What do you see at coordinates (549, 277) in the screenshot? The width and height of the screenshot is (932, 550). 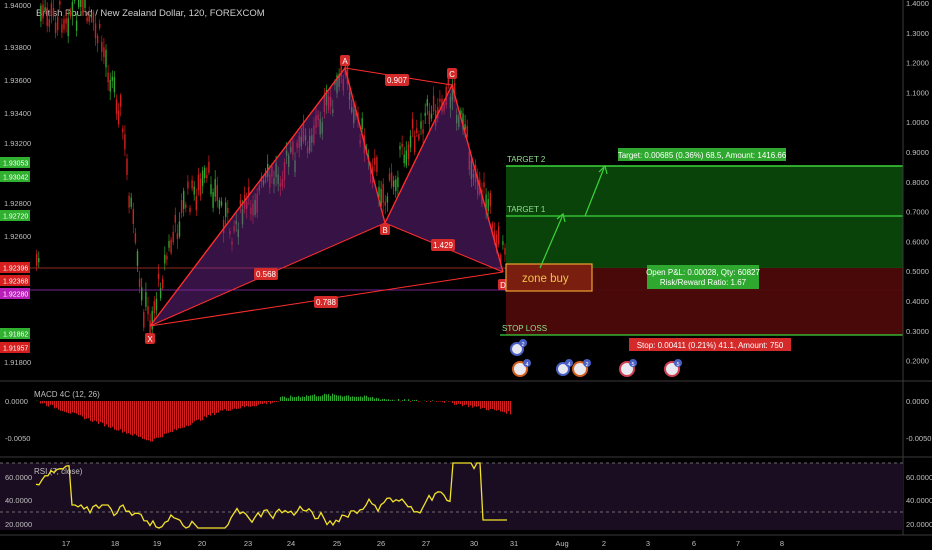 I see `zone-buy-box: zone buy` at bounding box center [549, 277].